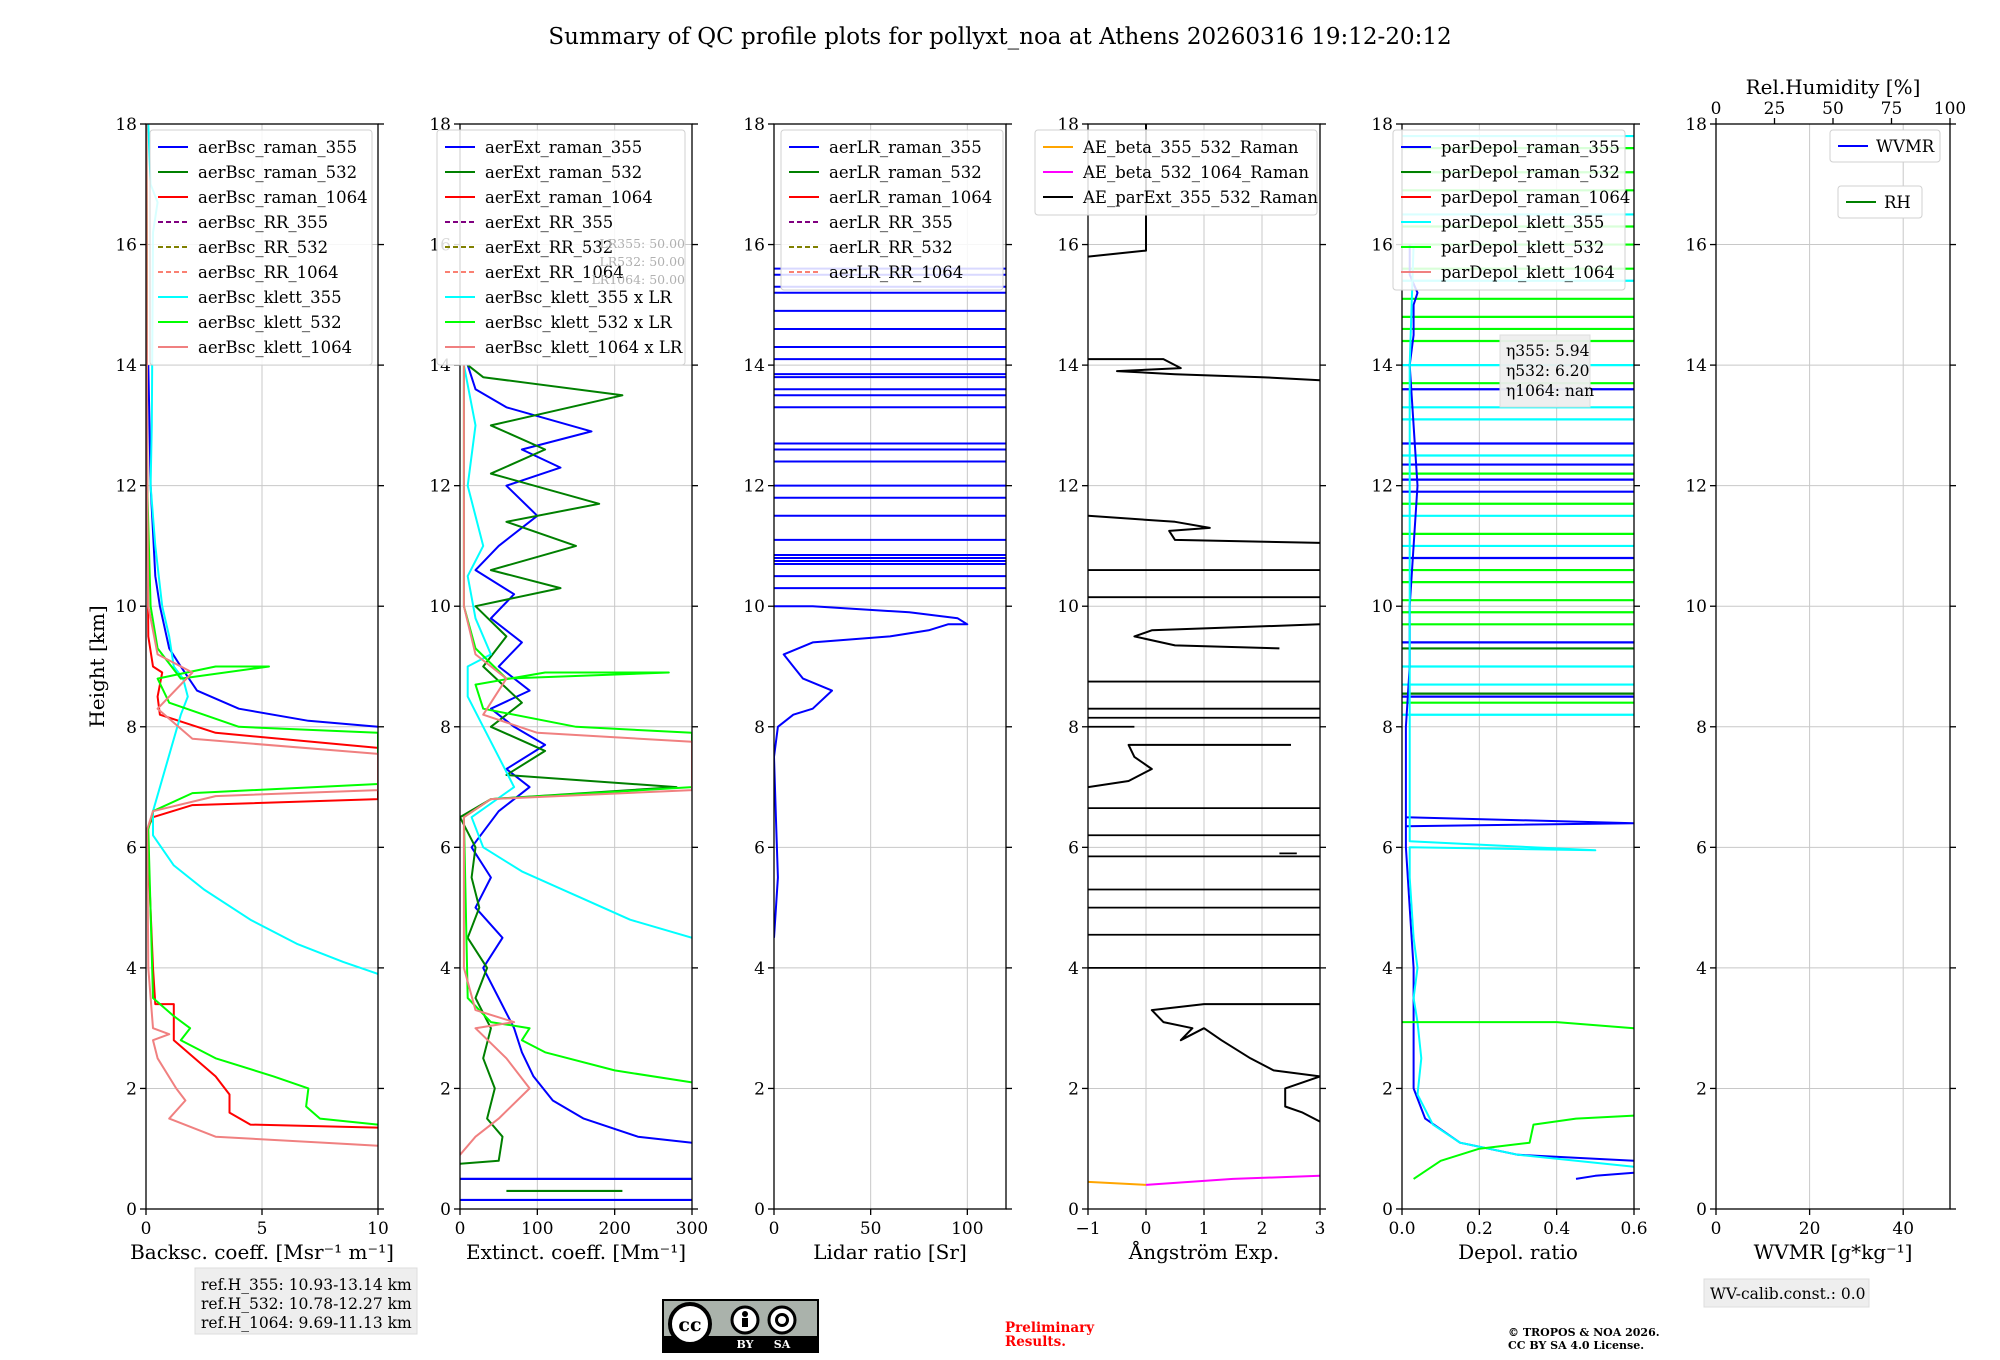  What do you see at coordinates (690, 1324) in the screenshot?
I see `cc-icon` at bounding box center [690, 1324].